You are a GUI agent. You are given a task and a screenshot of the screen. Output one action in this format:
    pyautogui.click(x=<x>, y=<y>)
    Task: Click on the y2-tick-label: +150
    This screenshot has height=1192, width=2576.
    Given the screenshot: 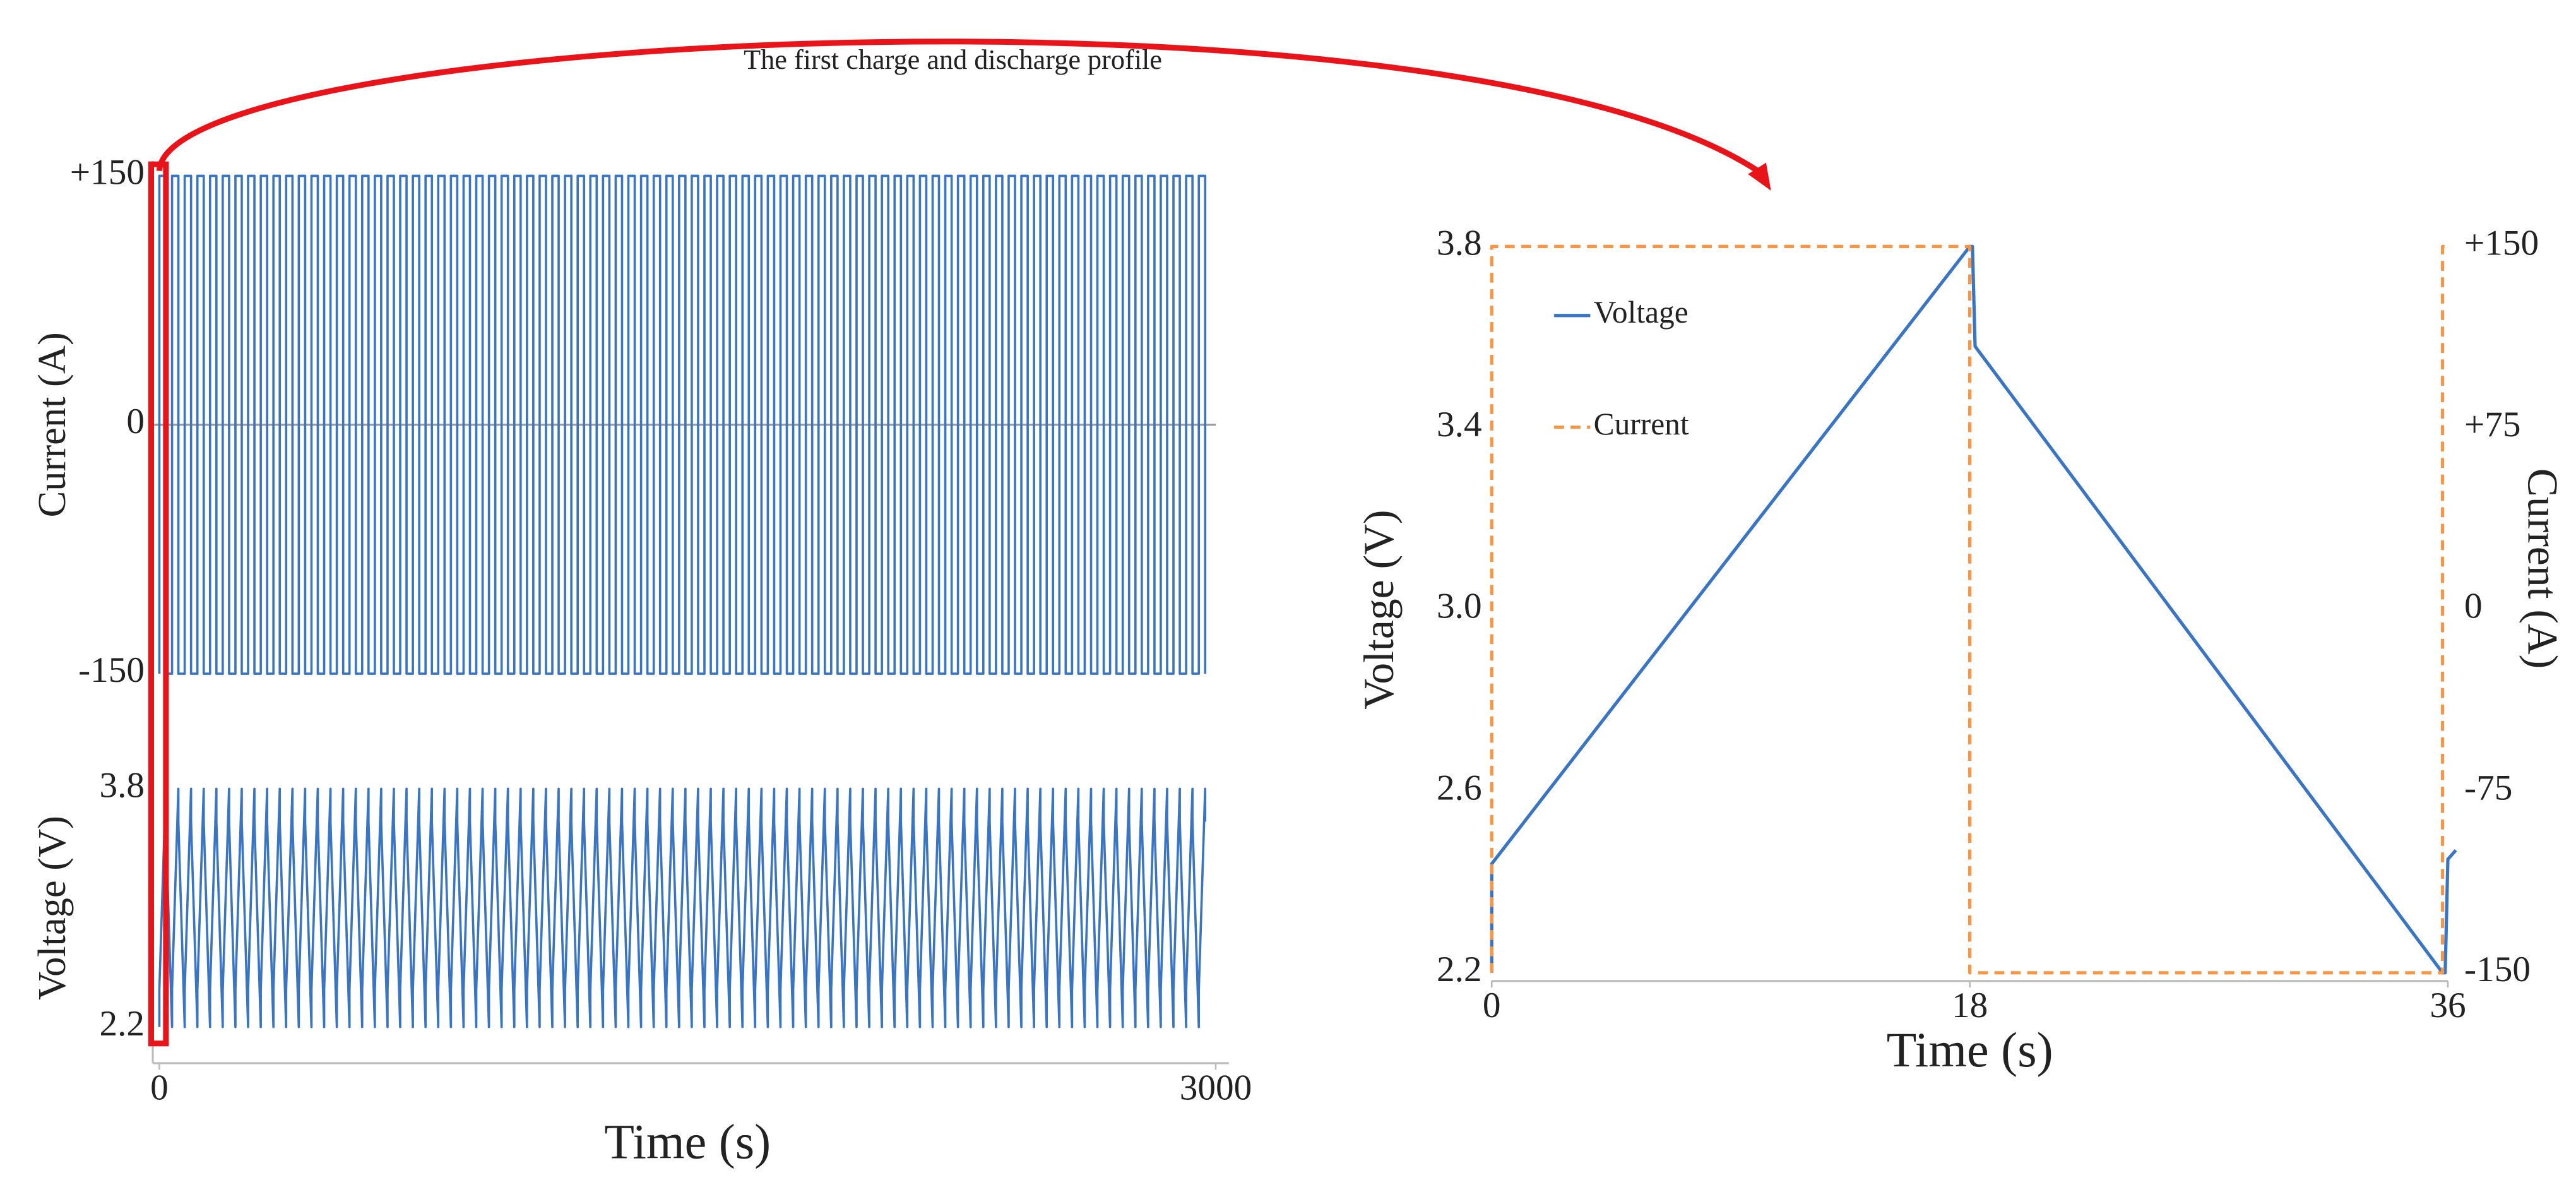 What is the action you would take?
    pyautogui.click(x=2501, y=243)
    